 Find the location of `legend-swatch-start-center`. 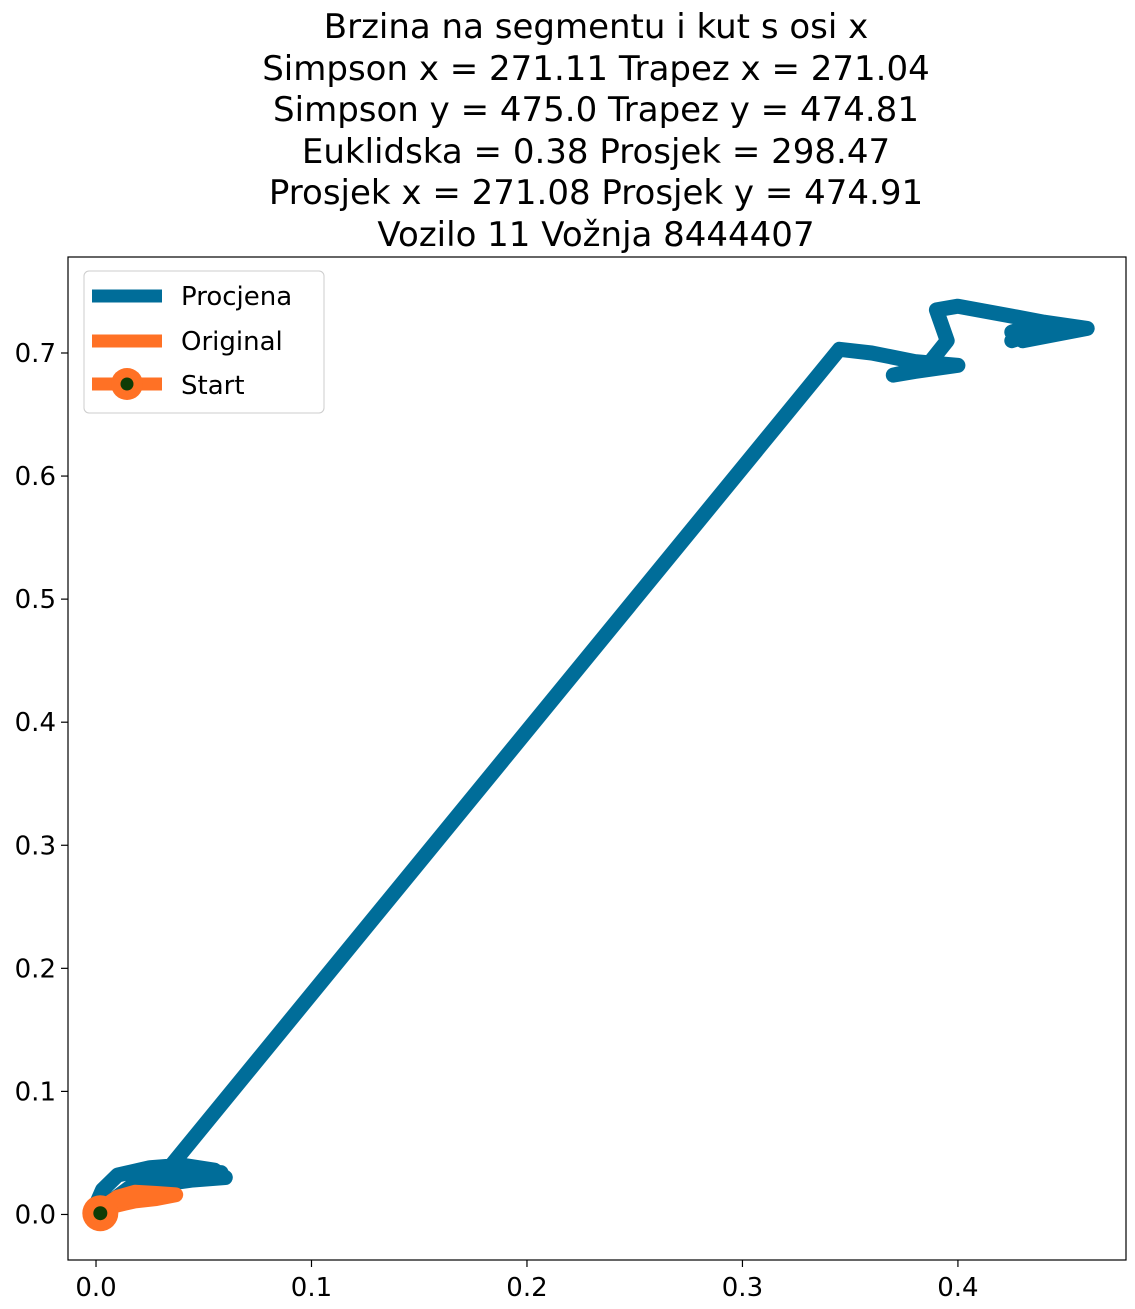

legend-swatch-start-center is located at coordinates (127, 384).